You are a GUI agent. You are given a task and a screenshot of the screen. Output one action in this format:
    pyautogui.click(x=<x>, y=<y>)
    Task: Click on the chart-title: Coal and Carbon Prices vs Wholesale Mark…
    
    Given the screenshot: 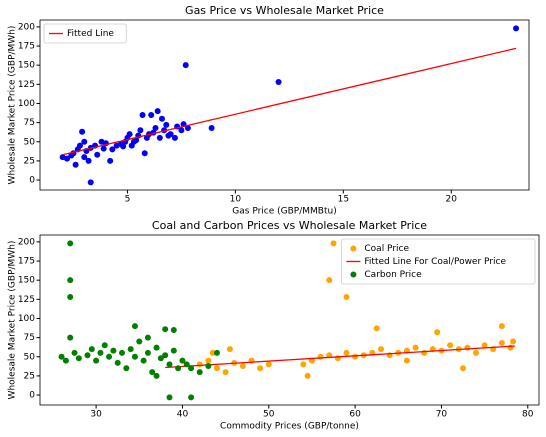 What is the action you would take?
    pyautogui.click(x=289, y=225)
    